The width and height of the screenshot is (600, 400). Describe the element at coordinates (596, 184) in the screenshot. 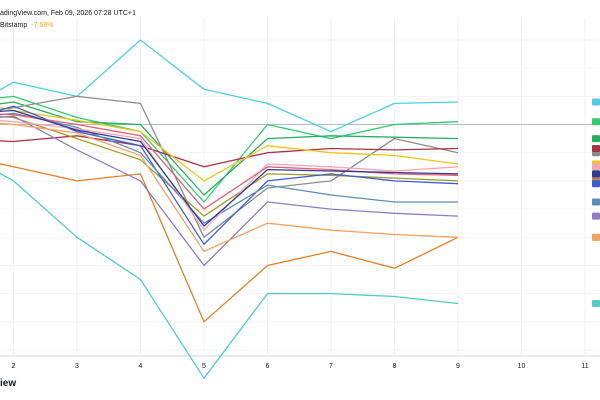

I see `end-marker-blue` at that location.